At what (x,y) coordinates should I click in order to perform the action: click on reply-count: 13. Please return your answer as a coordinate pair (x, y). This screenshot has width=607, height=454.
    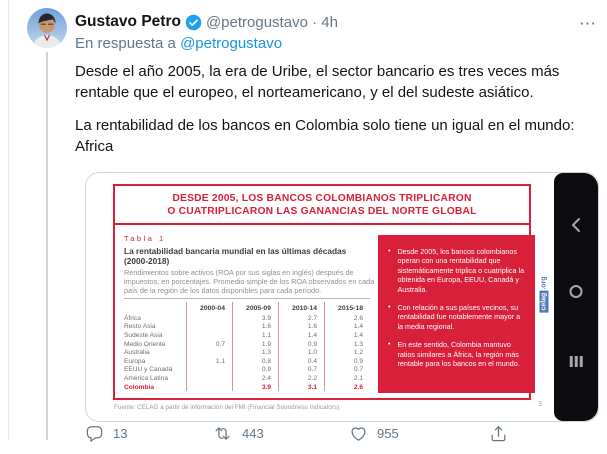
    Looking at the image, I should click on (120, 433).